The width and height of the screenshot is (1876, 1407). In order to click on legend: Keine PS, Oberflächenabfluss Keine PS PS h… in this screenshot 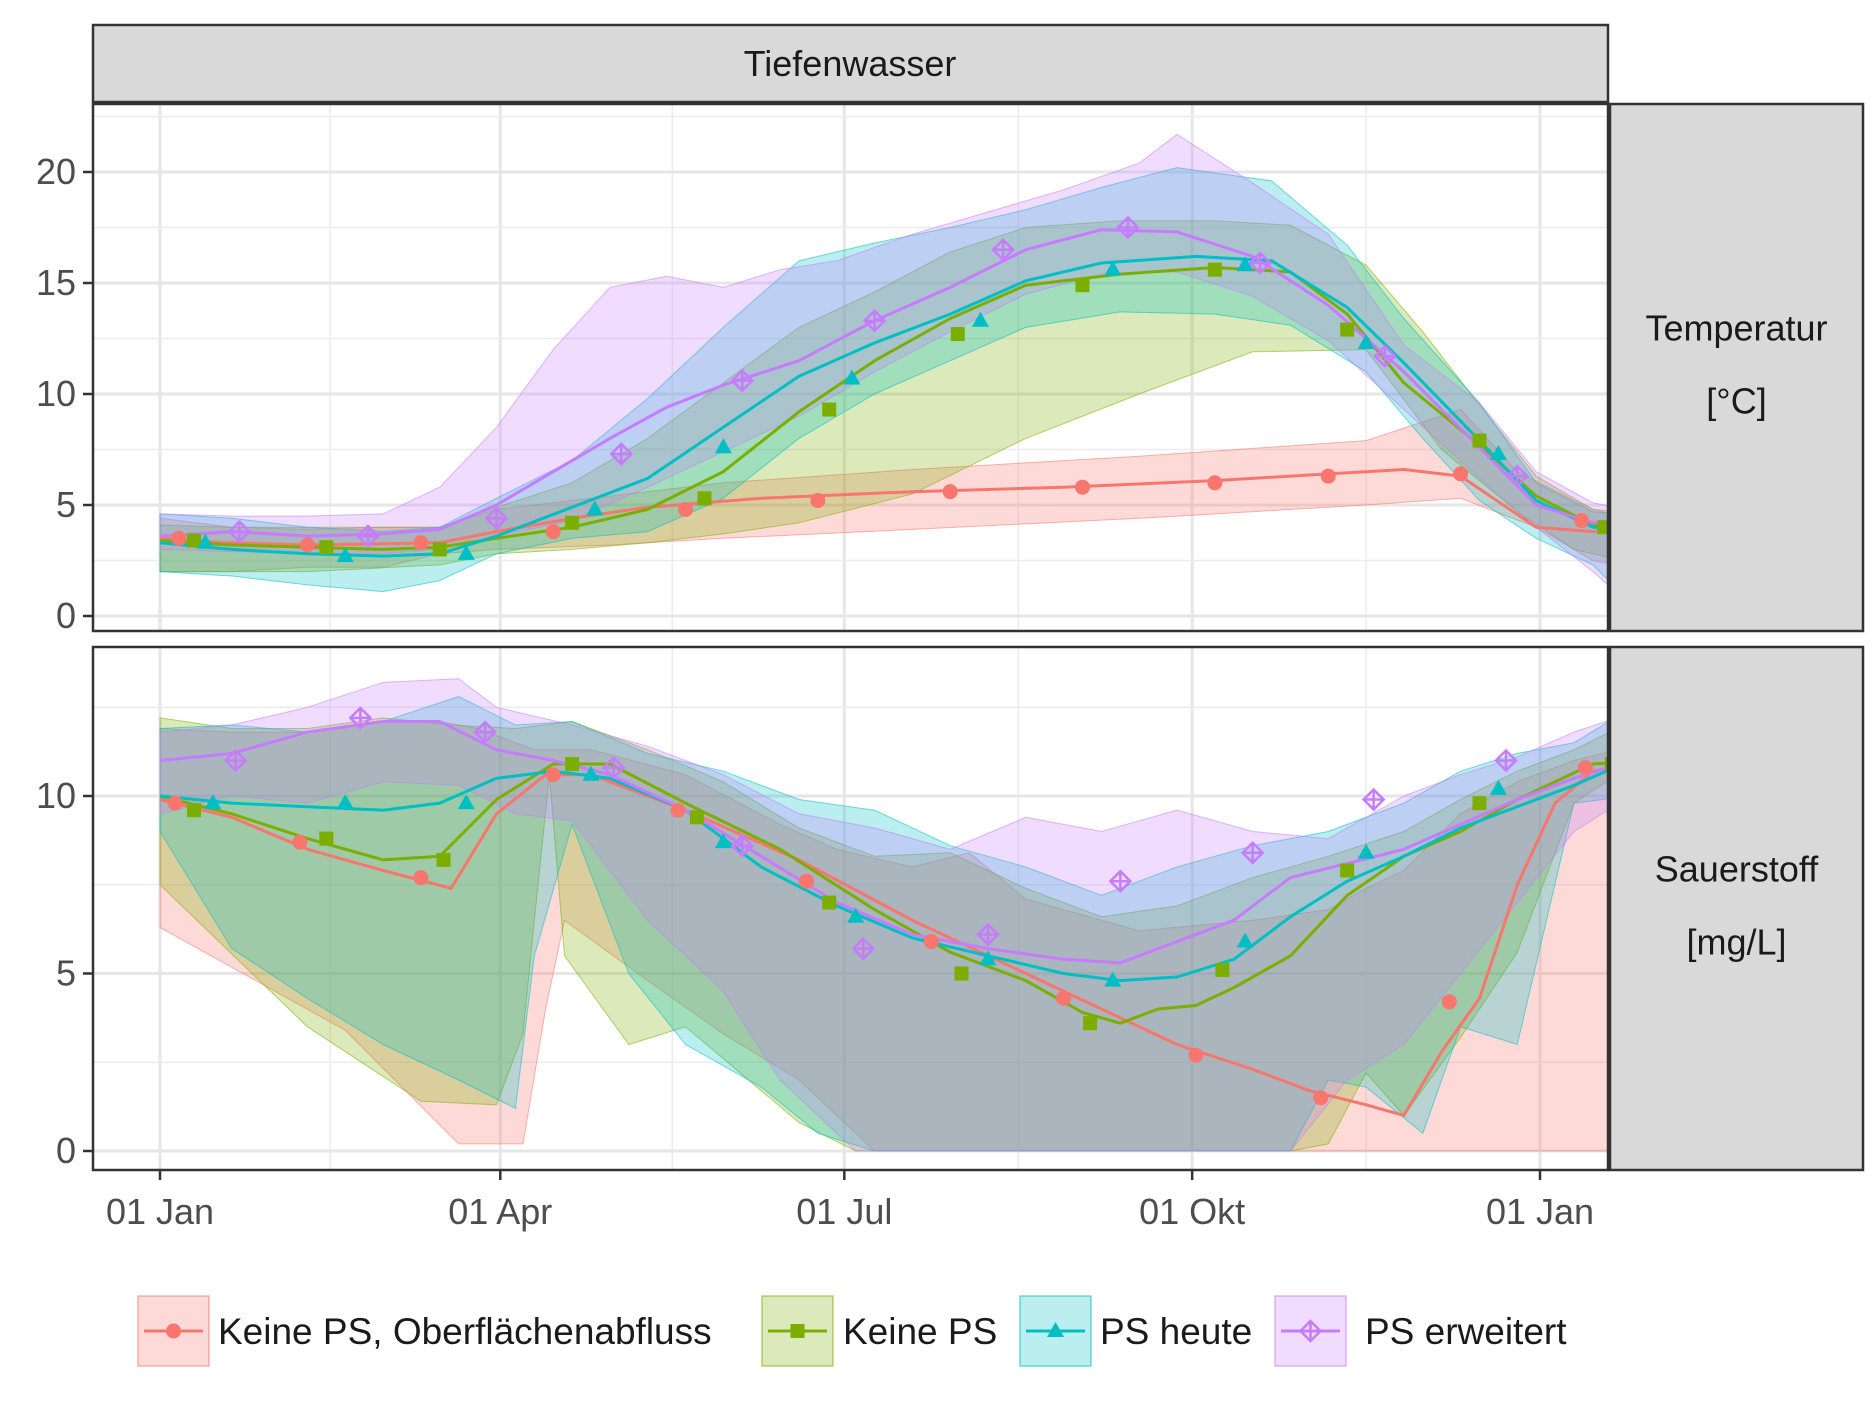, I will do `click(852, 1331)`.